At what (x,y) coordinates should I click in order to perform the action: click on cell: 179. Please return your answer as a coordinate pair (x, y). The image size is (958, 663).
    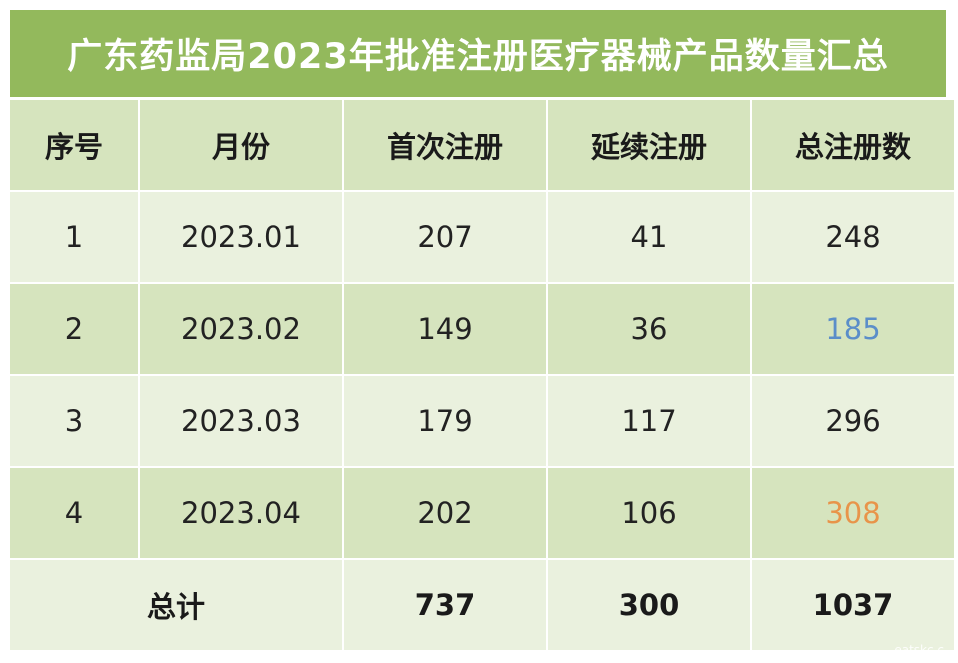
    Looking at the image, I should click on (445, 421).